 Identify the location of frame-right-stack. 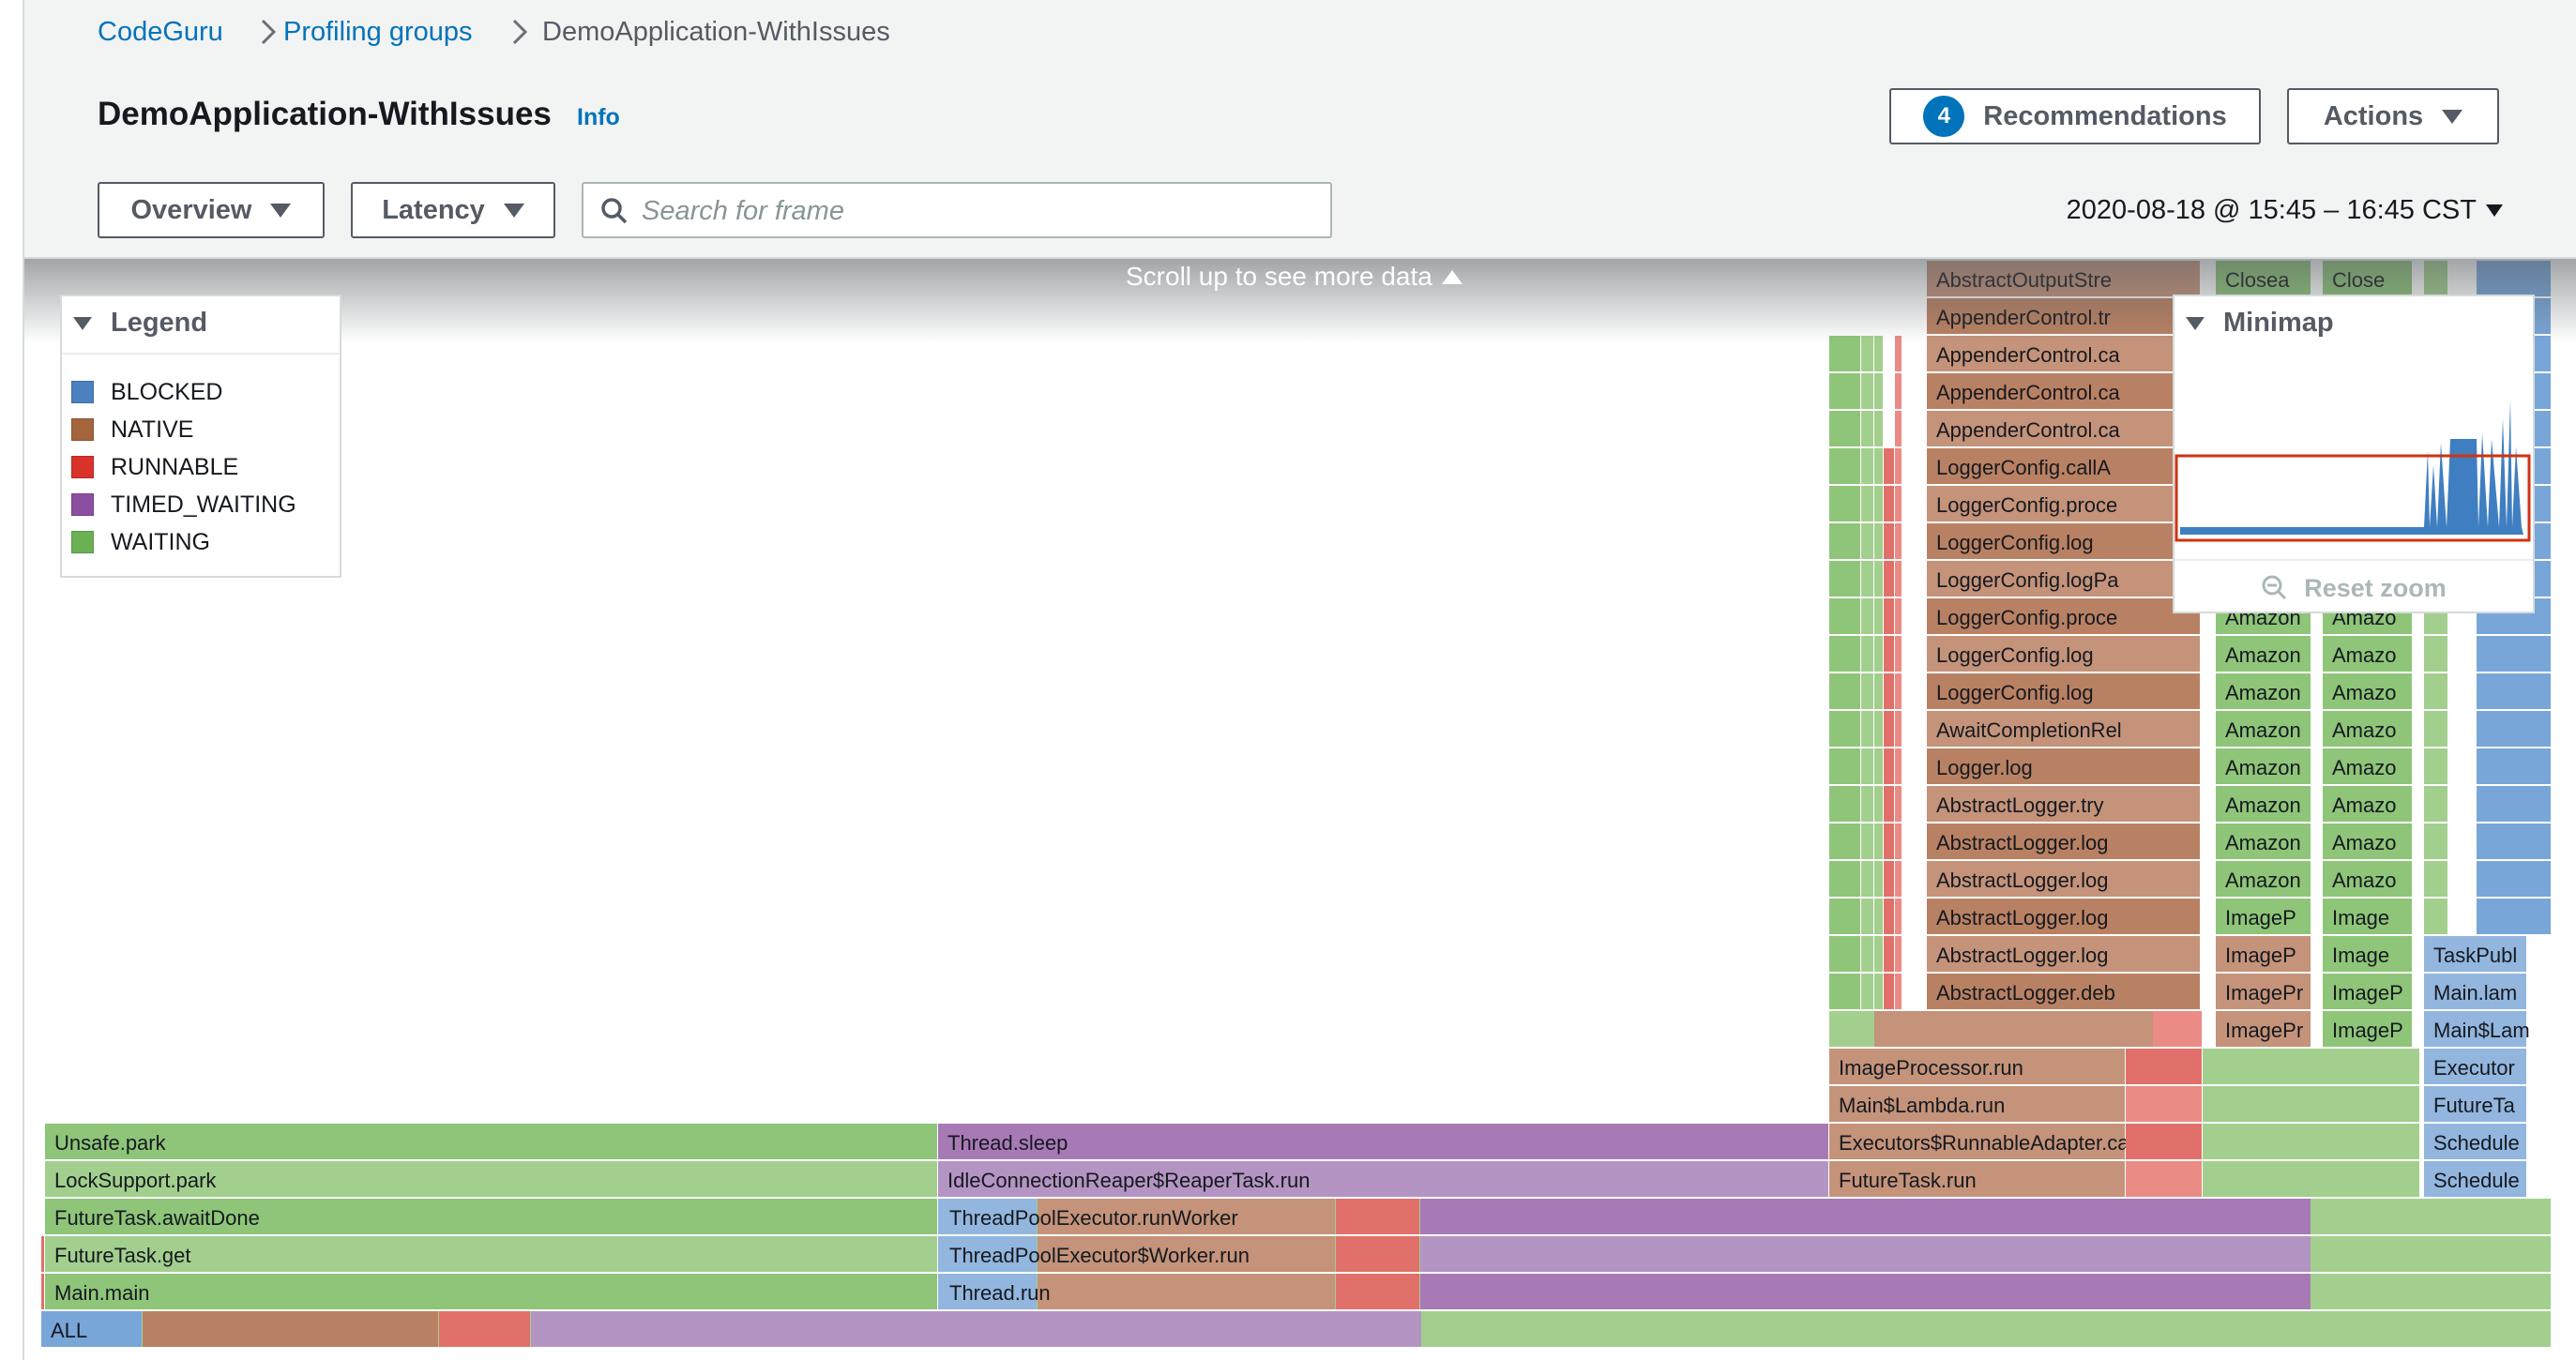
(2013, 1029).